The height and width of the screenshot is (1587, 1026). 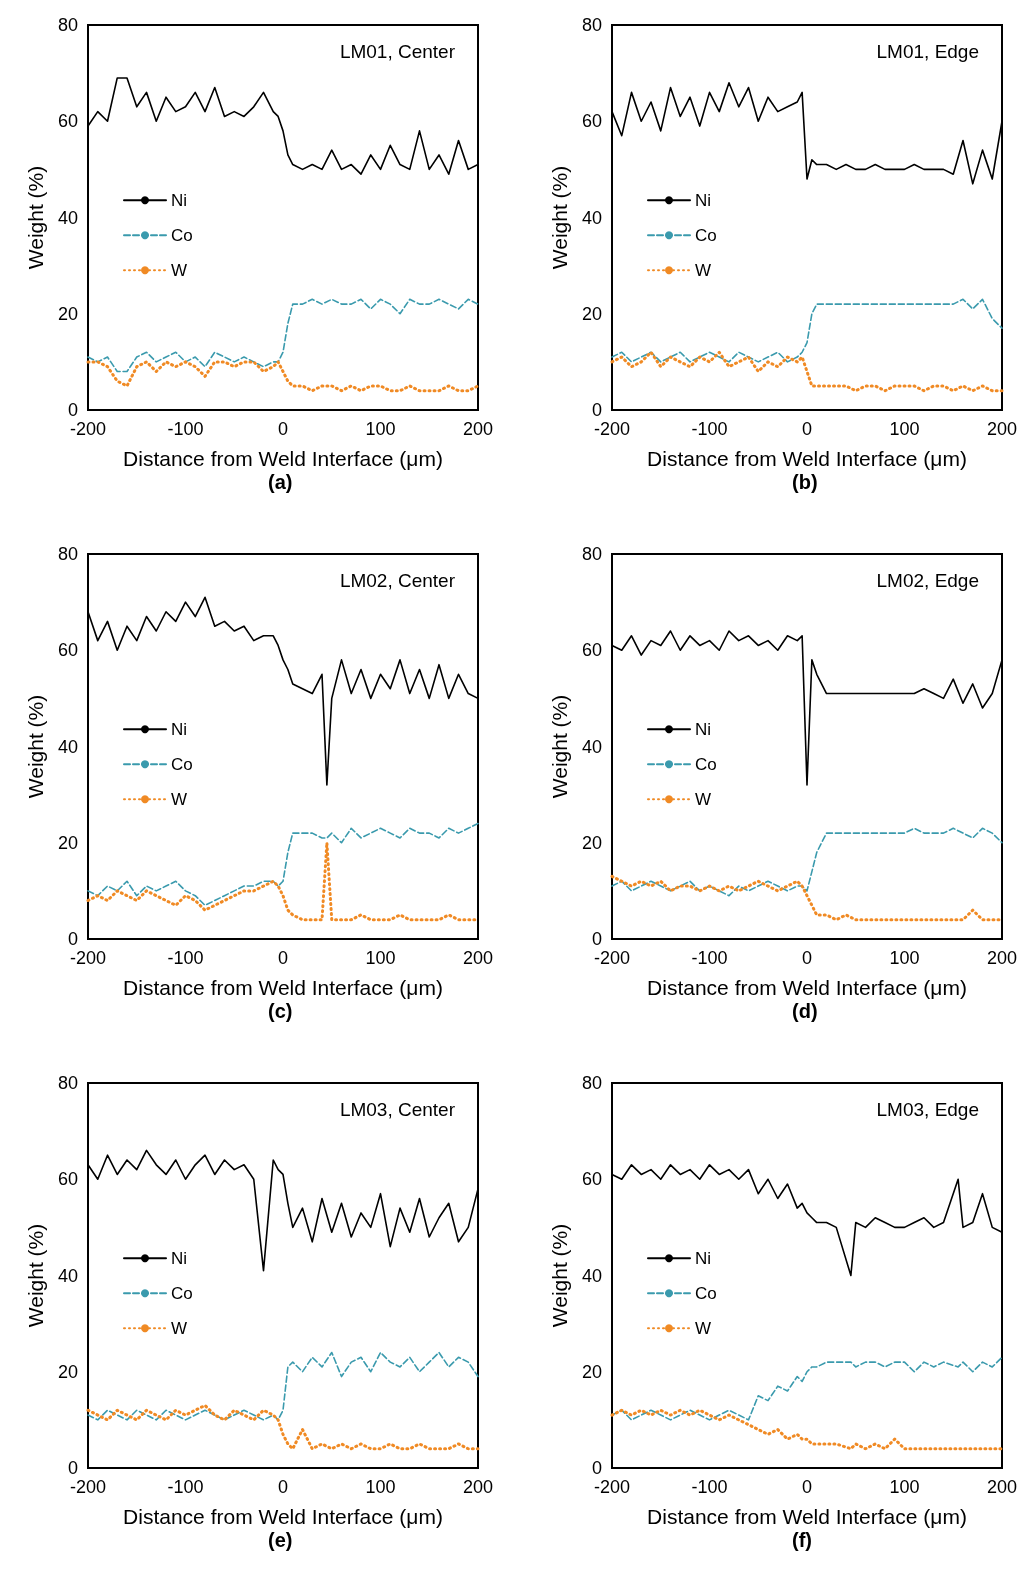 What do you see at coordinates (805, 482) in the screenshot?
I see `text: (b)` at bounding box center [805, 482].